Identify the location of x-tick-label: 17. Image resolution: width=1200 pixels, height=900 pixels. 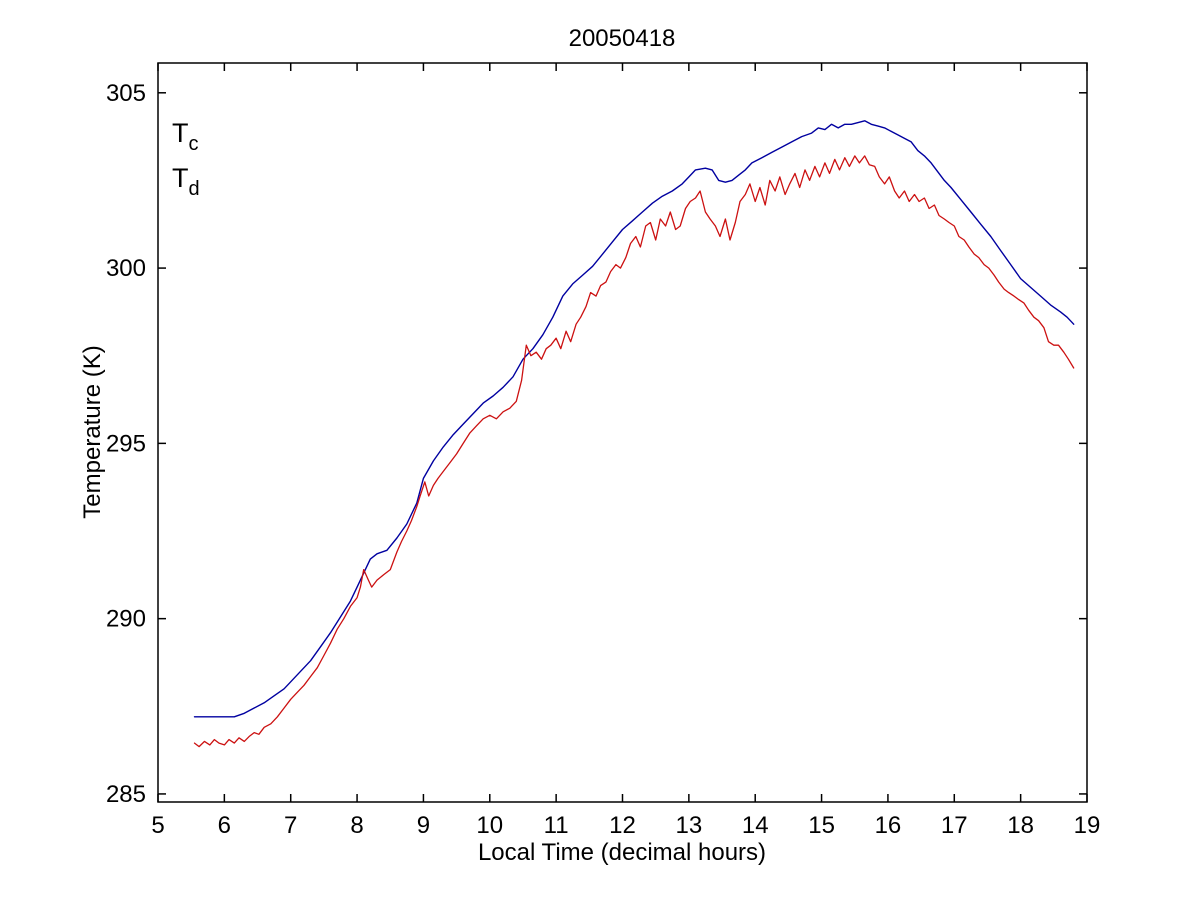
(954, 825).